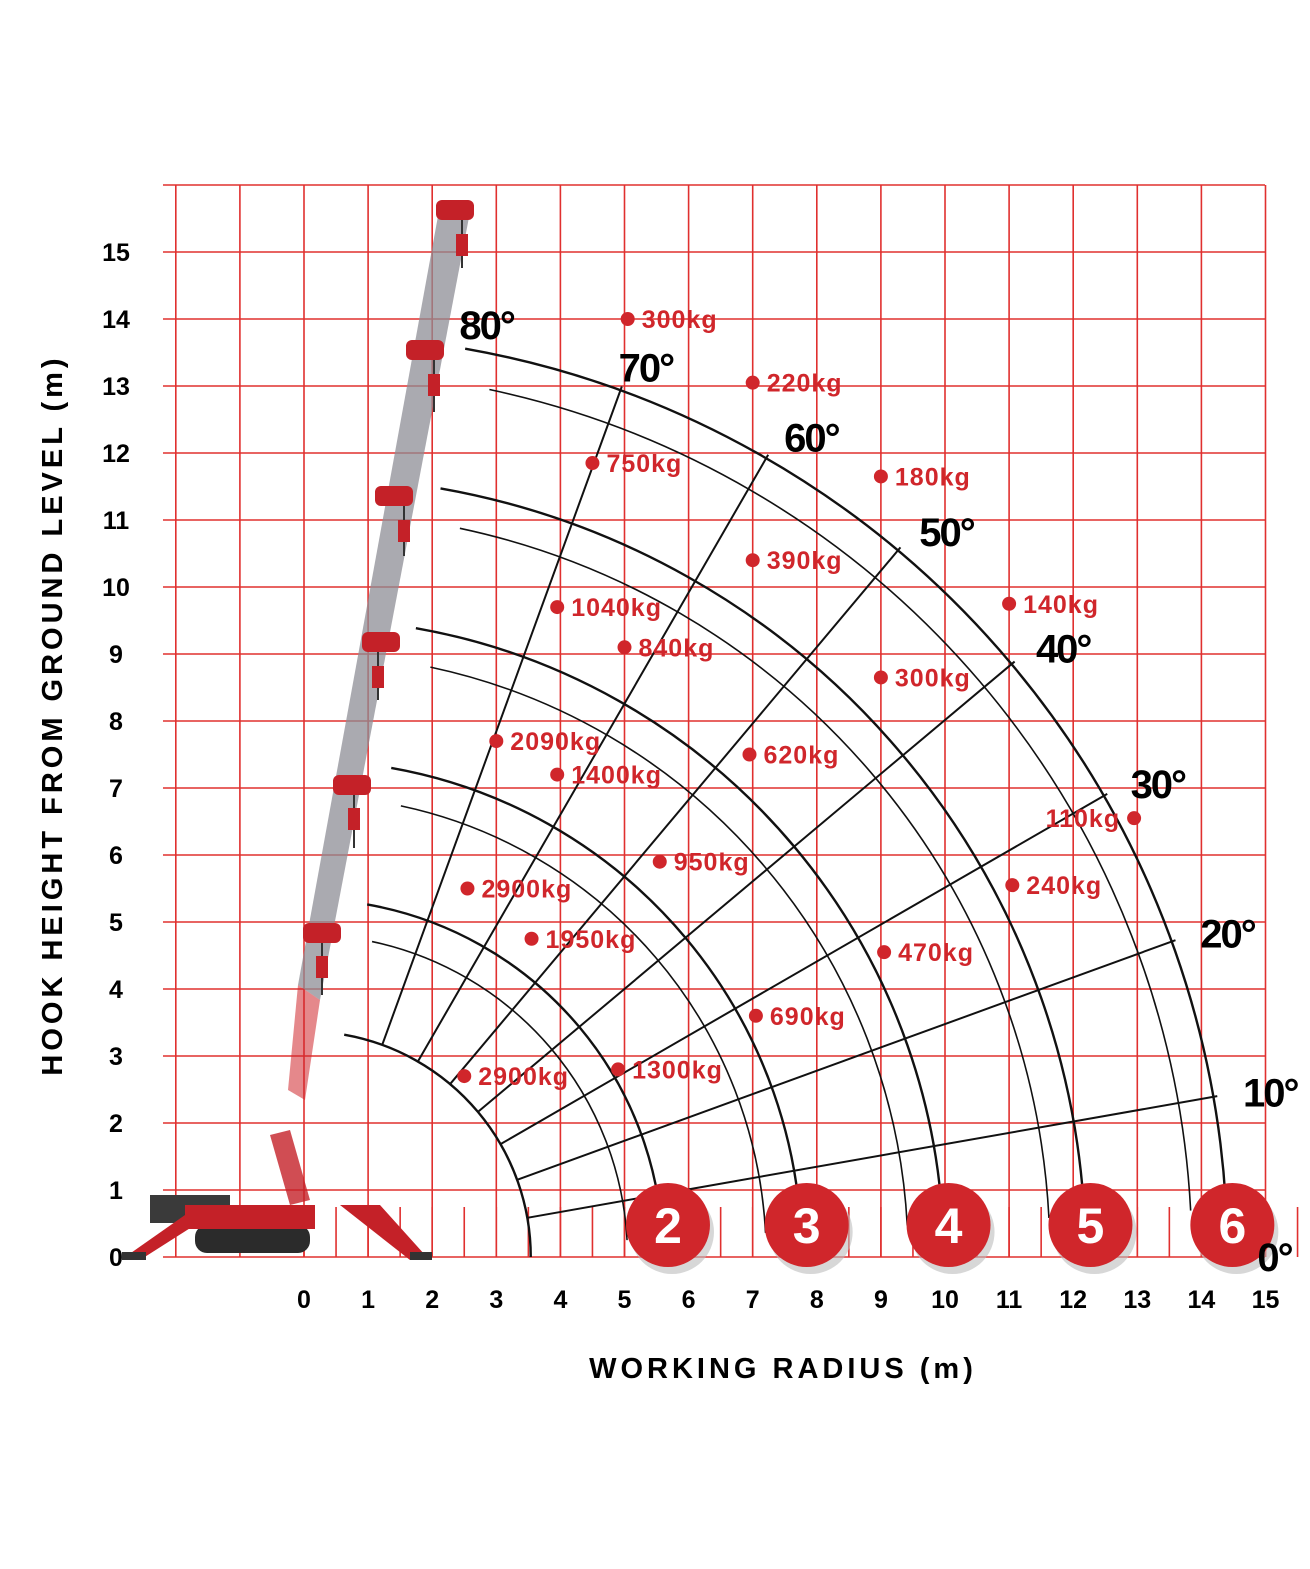 This screenshot has width=1310, height=1569. I want to click on y-tick-label: 1, so click(116, 1191).